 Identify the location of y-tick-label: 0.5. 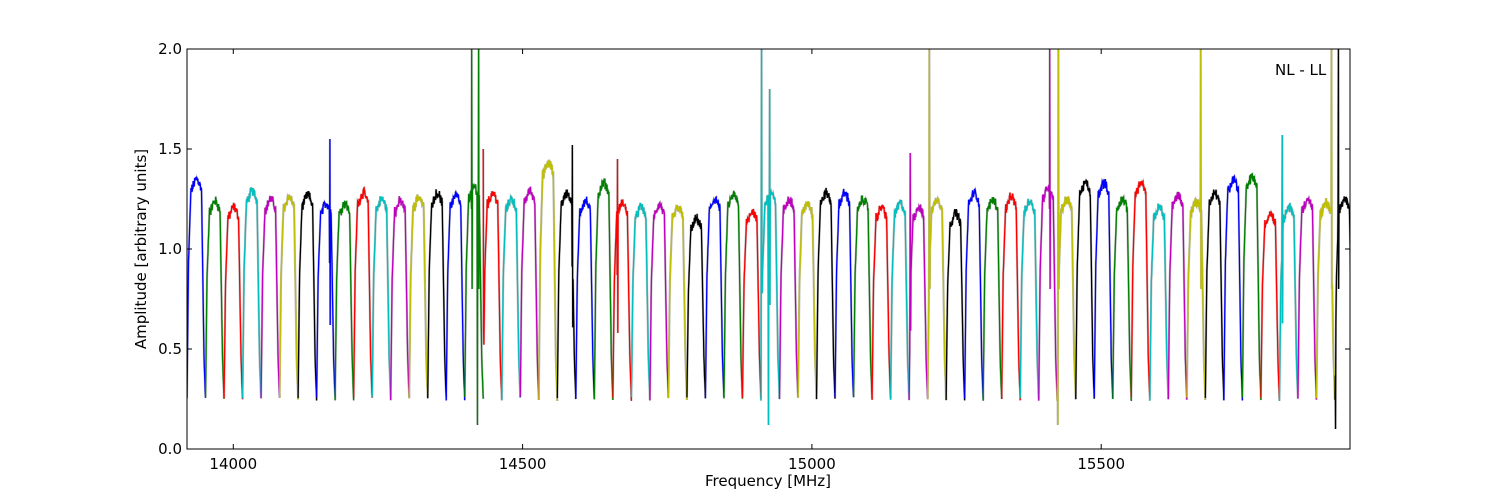
(170, 349).